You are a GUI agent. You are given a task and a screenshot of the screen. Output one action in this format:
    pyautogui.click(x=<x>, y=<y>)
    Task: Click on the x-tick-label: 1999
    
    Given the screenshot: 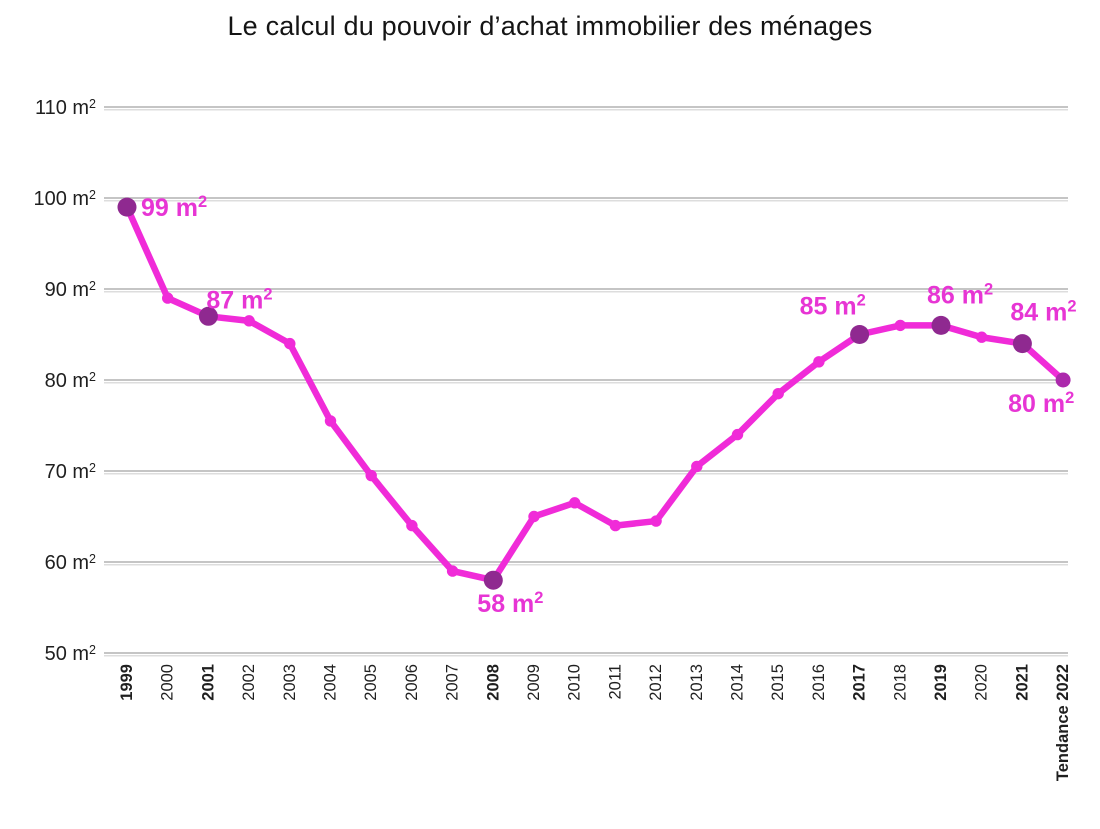 What is the action you would take?
    pyautogui.click(x=127, y=682)
    